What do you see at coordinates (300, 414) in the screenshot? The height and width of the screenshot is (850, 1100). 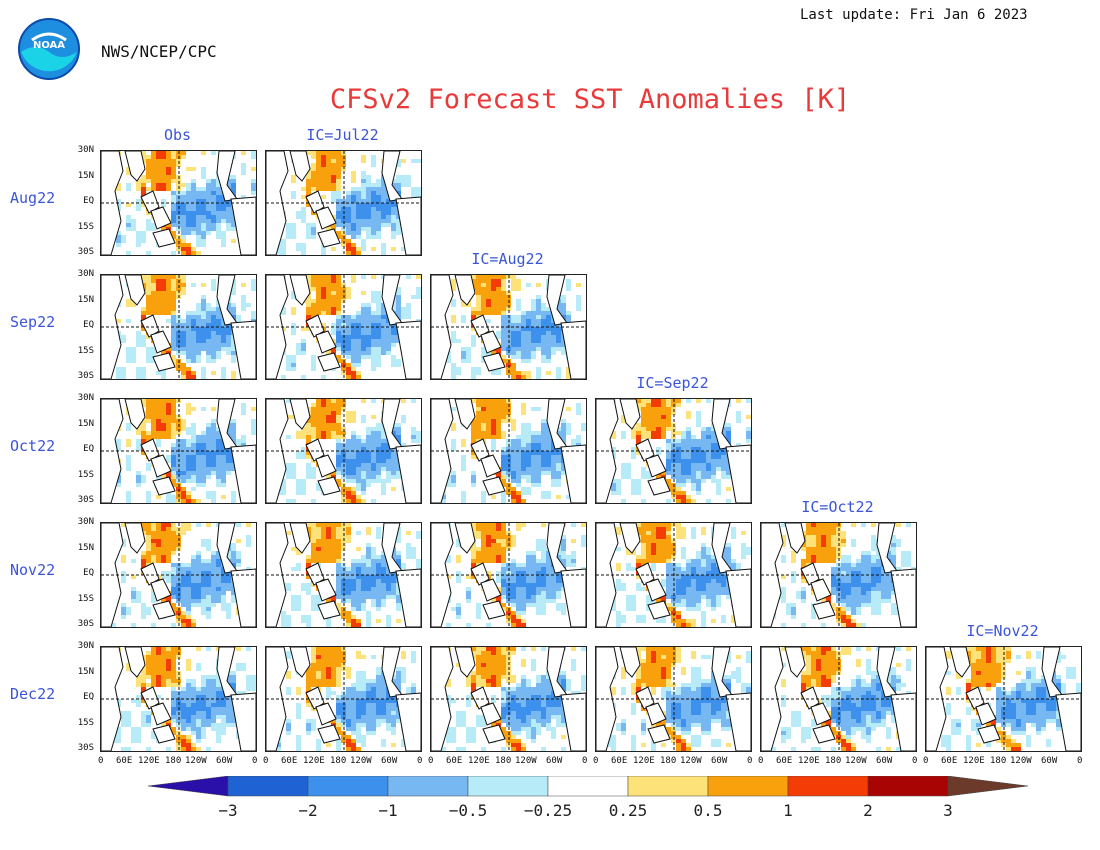 I see `coastline` at bounding box center [300, 414].